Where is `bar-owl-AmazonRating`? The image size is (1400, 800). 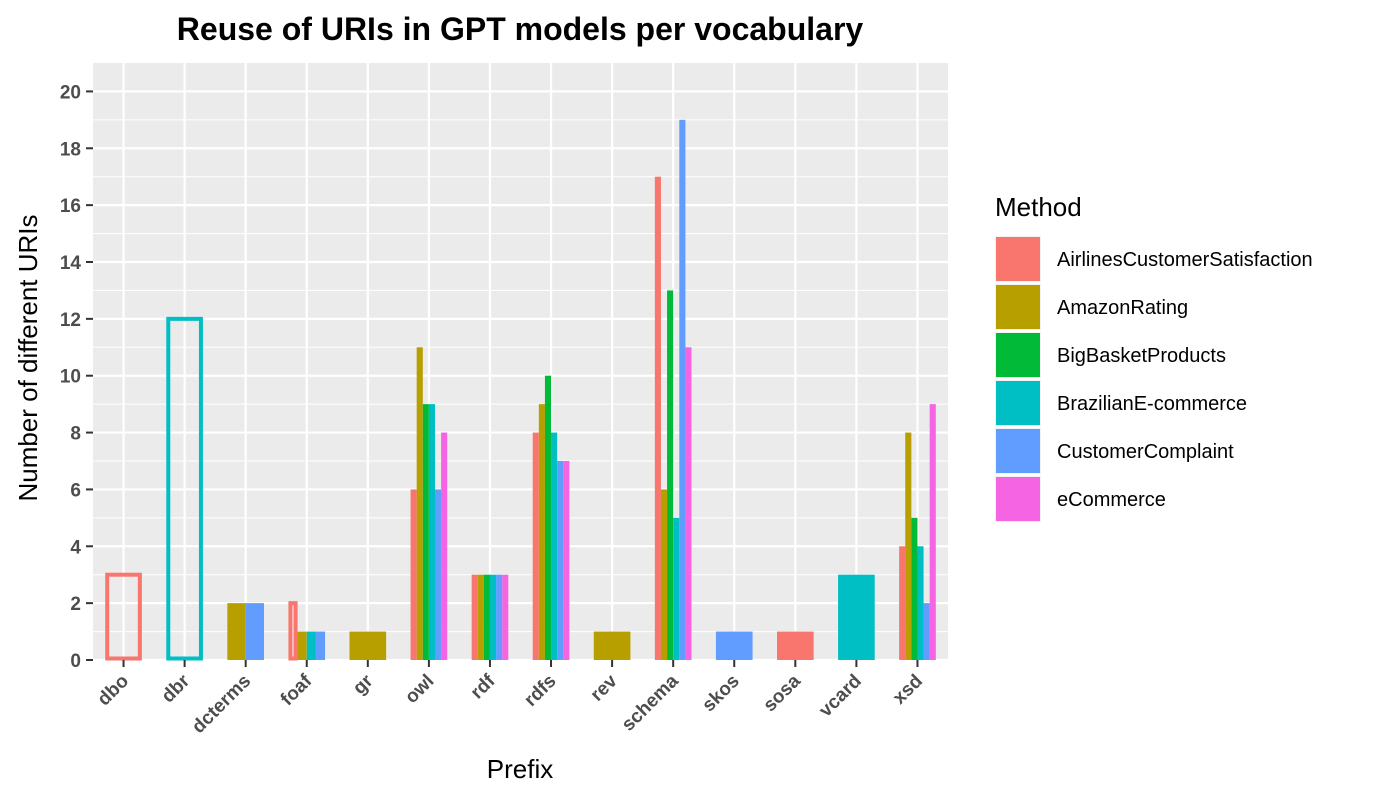
bar-owl-AmazonRating is located at coordinates (419, 503).